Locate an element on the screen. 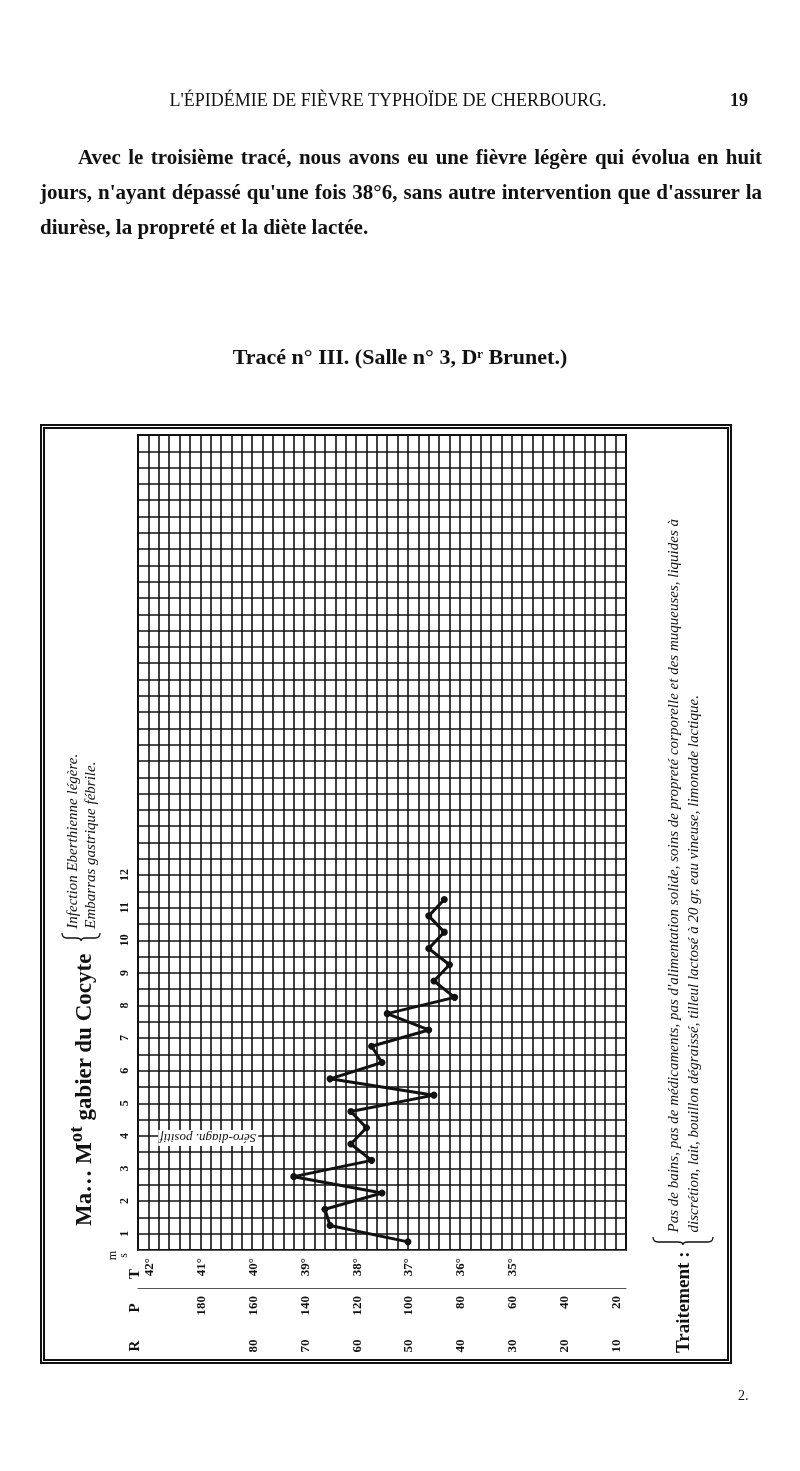 This screenshot has height=1471, width=800. x2-tick-label: 180 is located at coordinates (200, 1306).